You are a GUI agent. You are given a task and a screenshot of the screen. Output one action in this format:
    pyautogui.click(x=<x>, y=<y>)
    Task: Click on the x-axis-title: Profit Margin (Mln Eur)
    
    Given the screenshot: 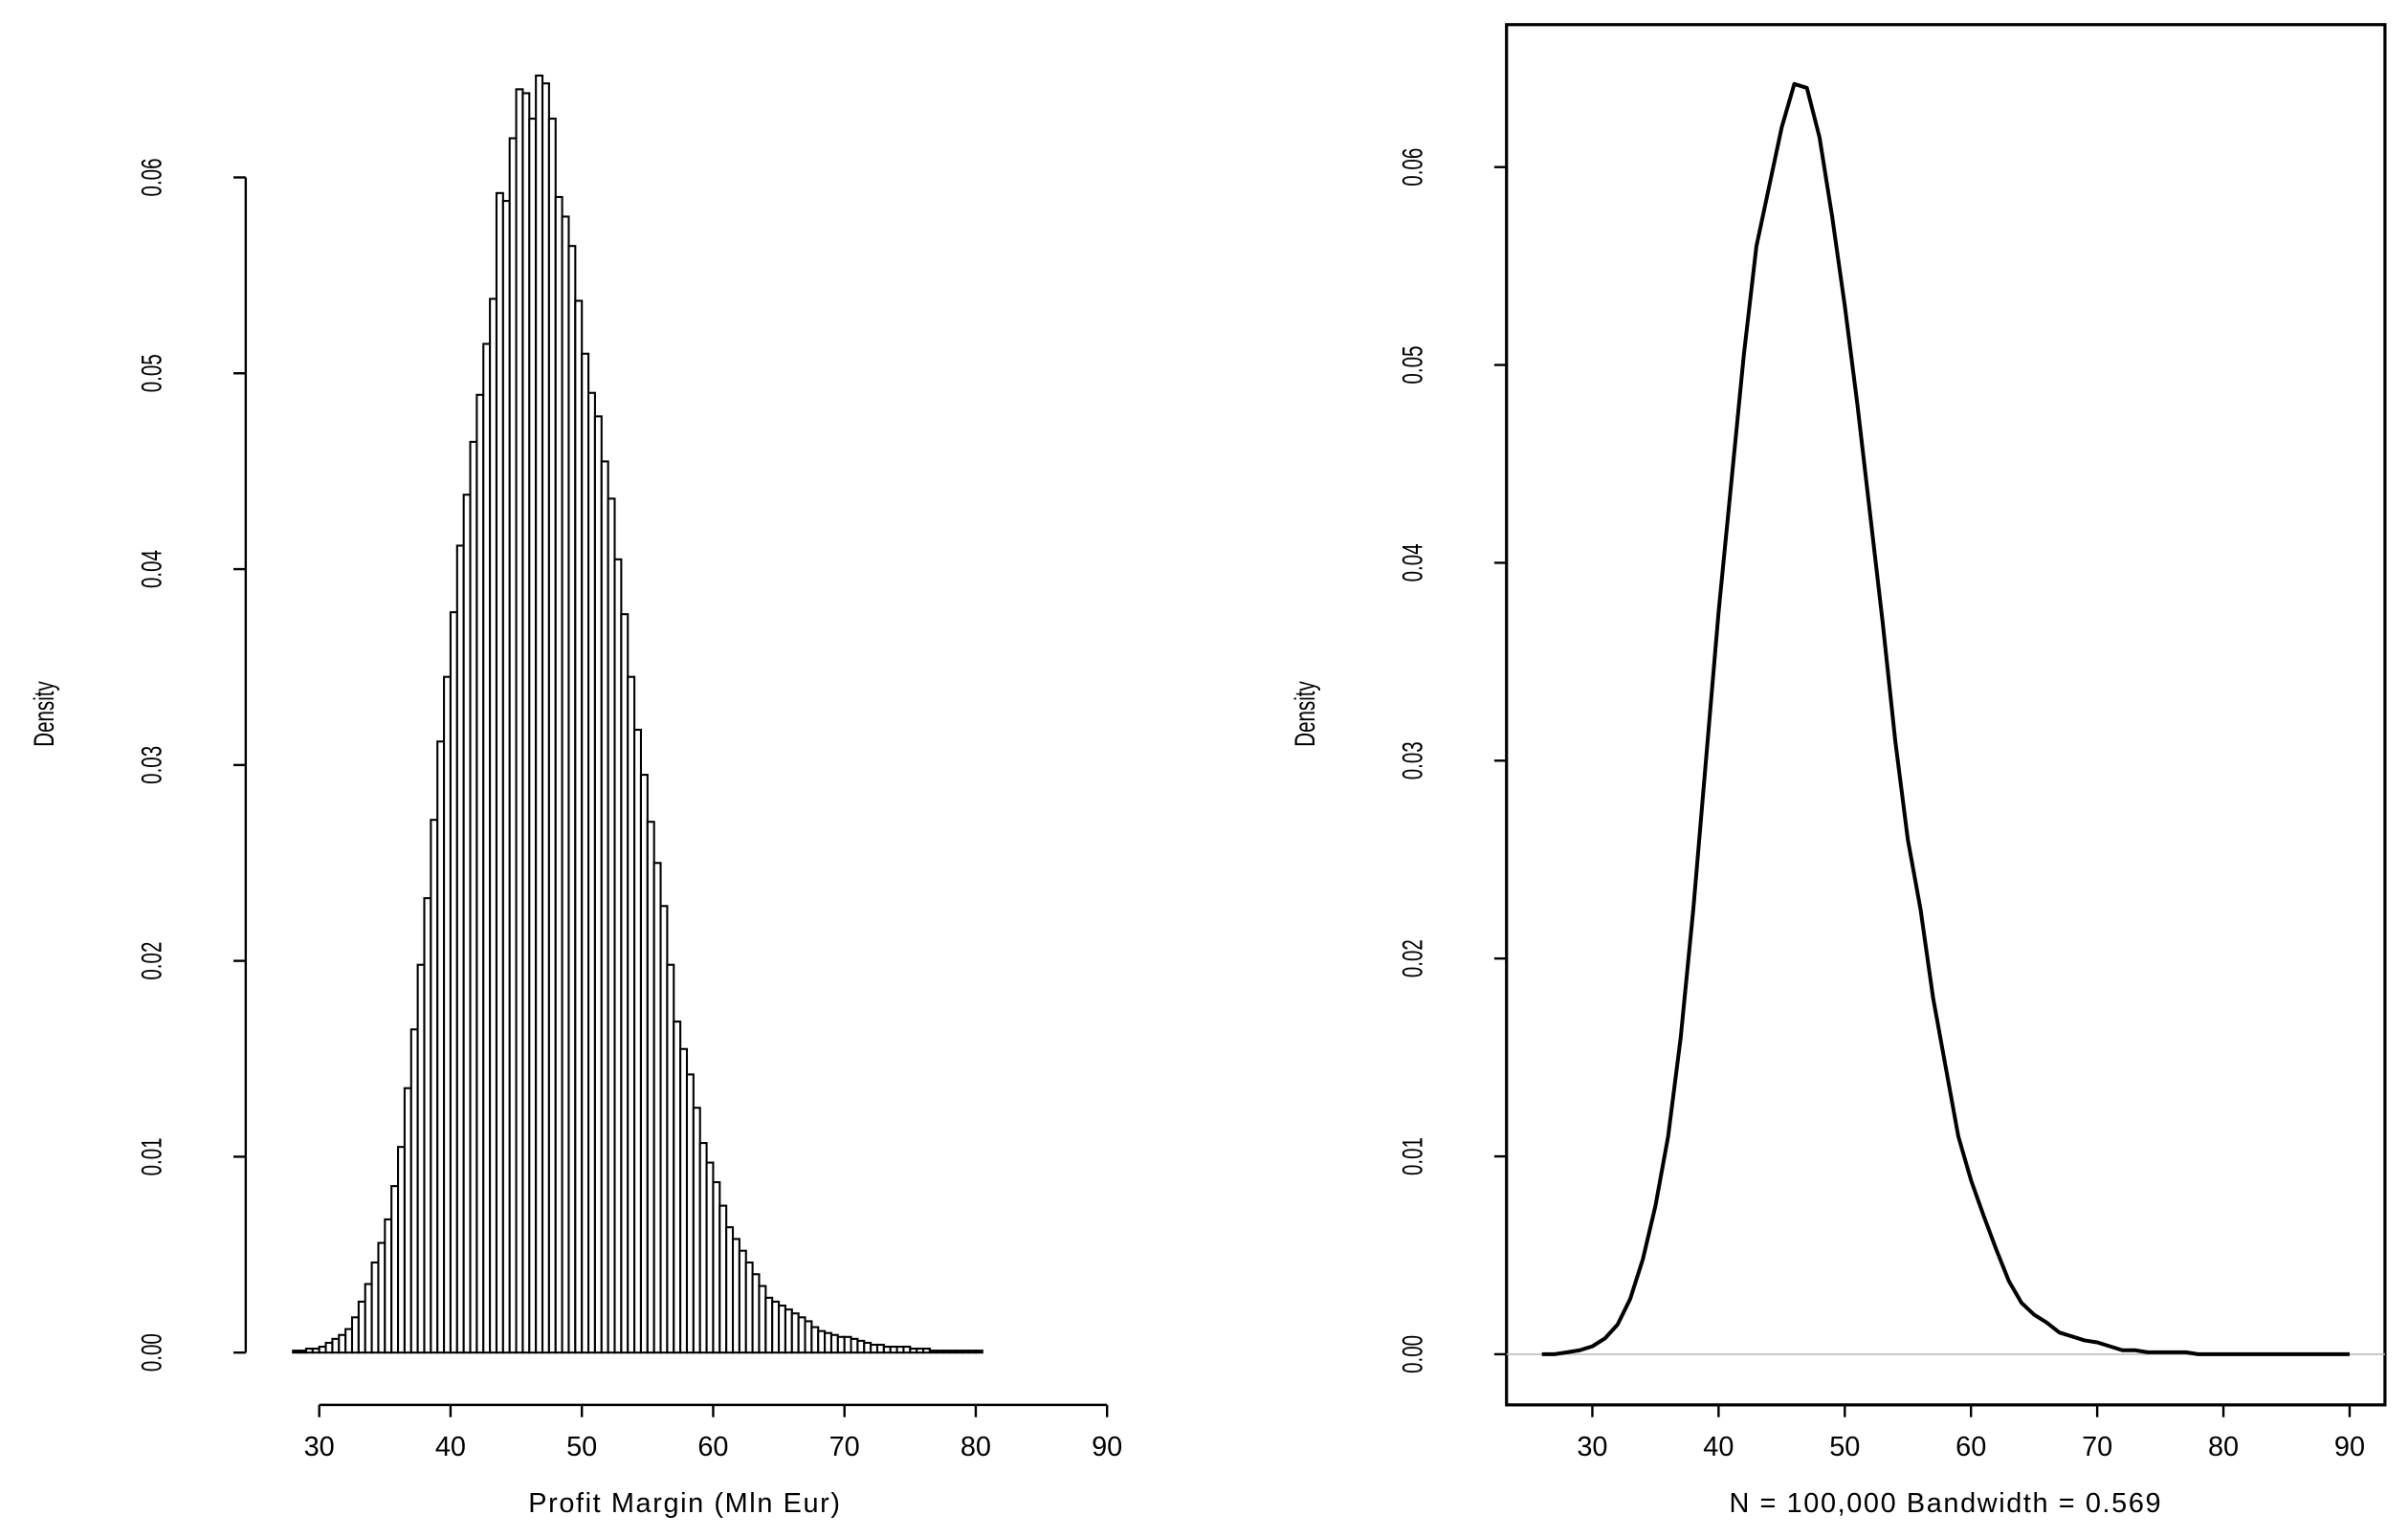 What is the action you would take?
    pyautogui.click(x=684, y=1503)
    